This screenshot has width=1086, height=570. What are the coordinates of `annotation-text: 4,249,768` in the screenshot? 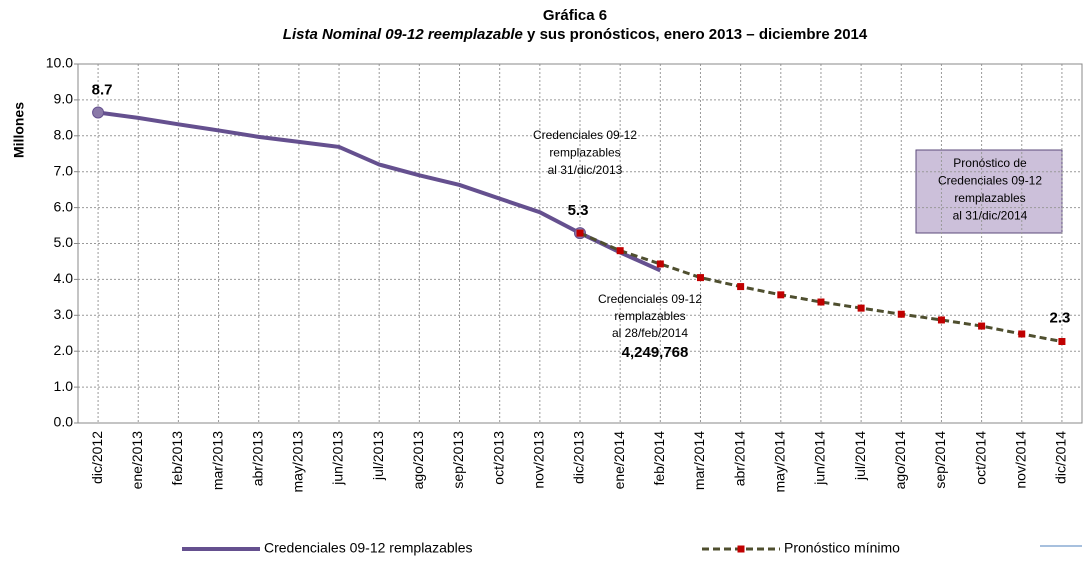 It's located at (655, 352).